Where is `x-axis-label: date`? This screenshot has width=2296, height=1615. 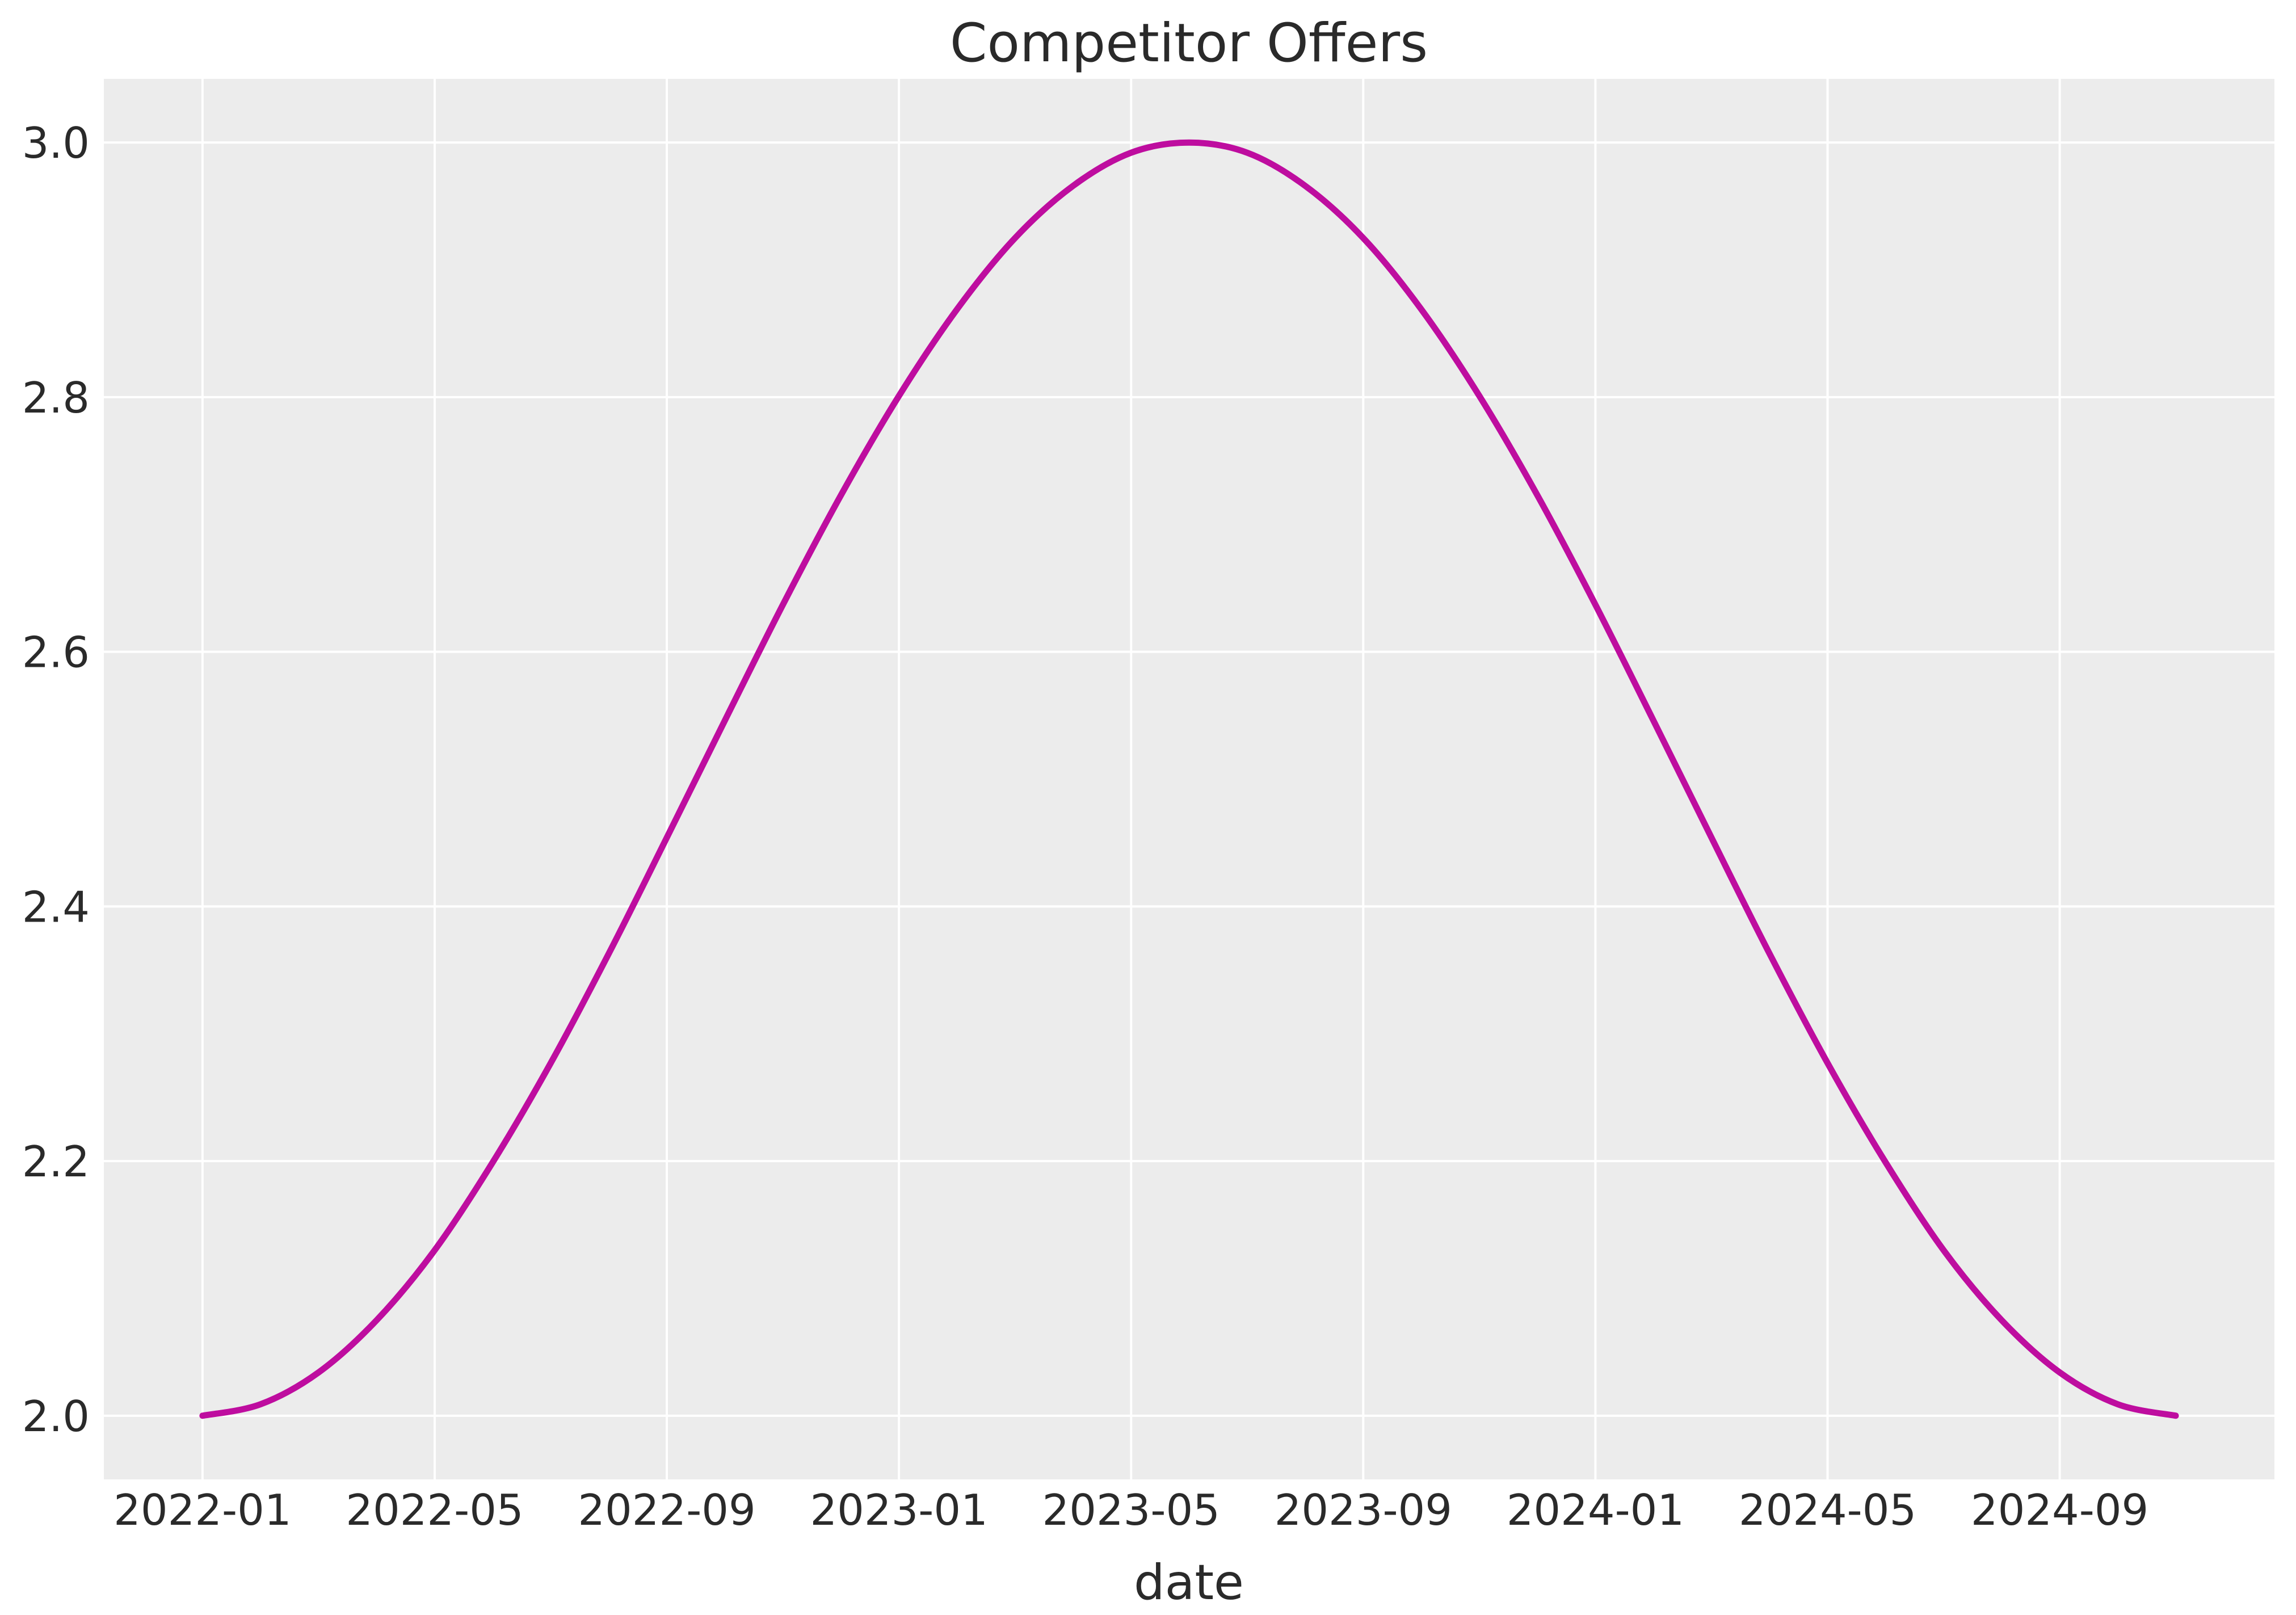 x-axis-label: date is located at coordinates (1189, 1582).